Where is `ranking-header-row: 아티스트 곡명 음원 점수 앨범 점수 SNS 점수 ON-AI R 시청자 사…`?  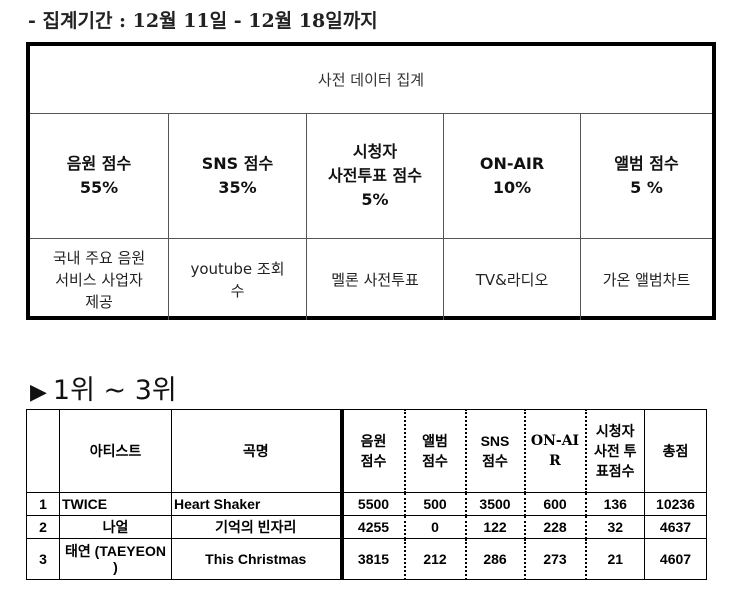
ranking-header-row: 아티스트 곡명 음원 점수 앨범 점수 SNS 점수 ON-AI R 시청자 사… is located at coordinates (366, 451).